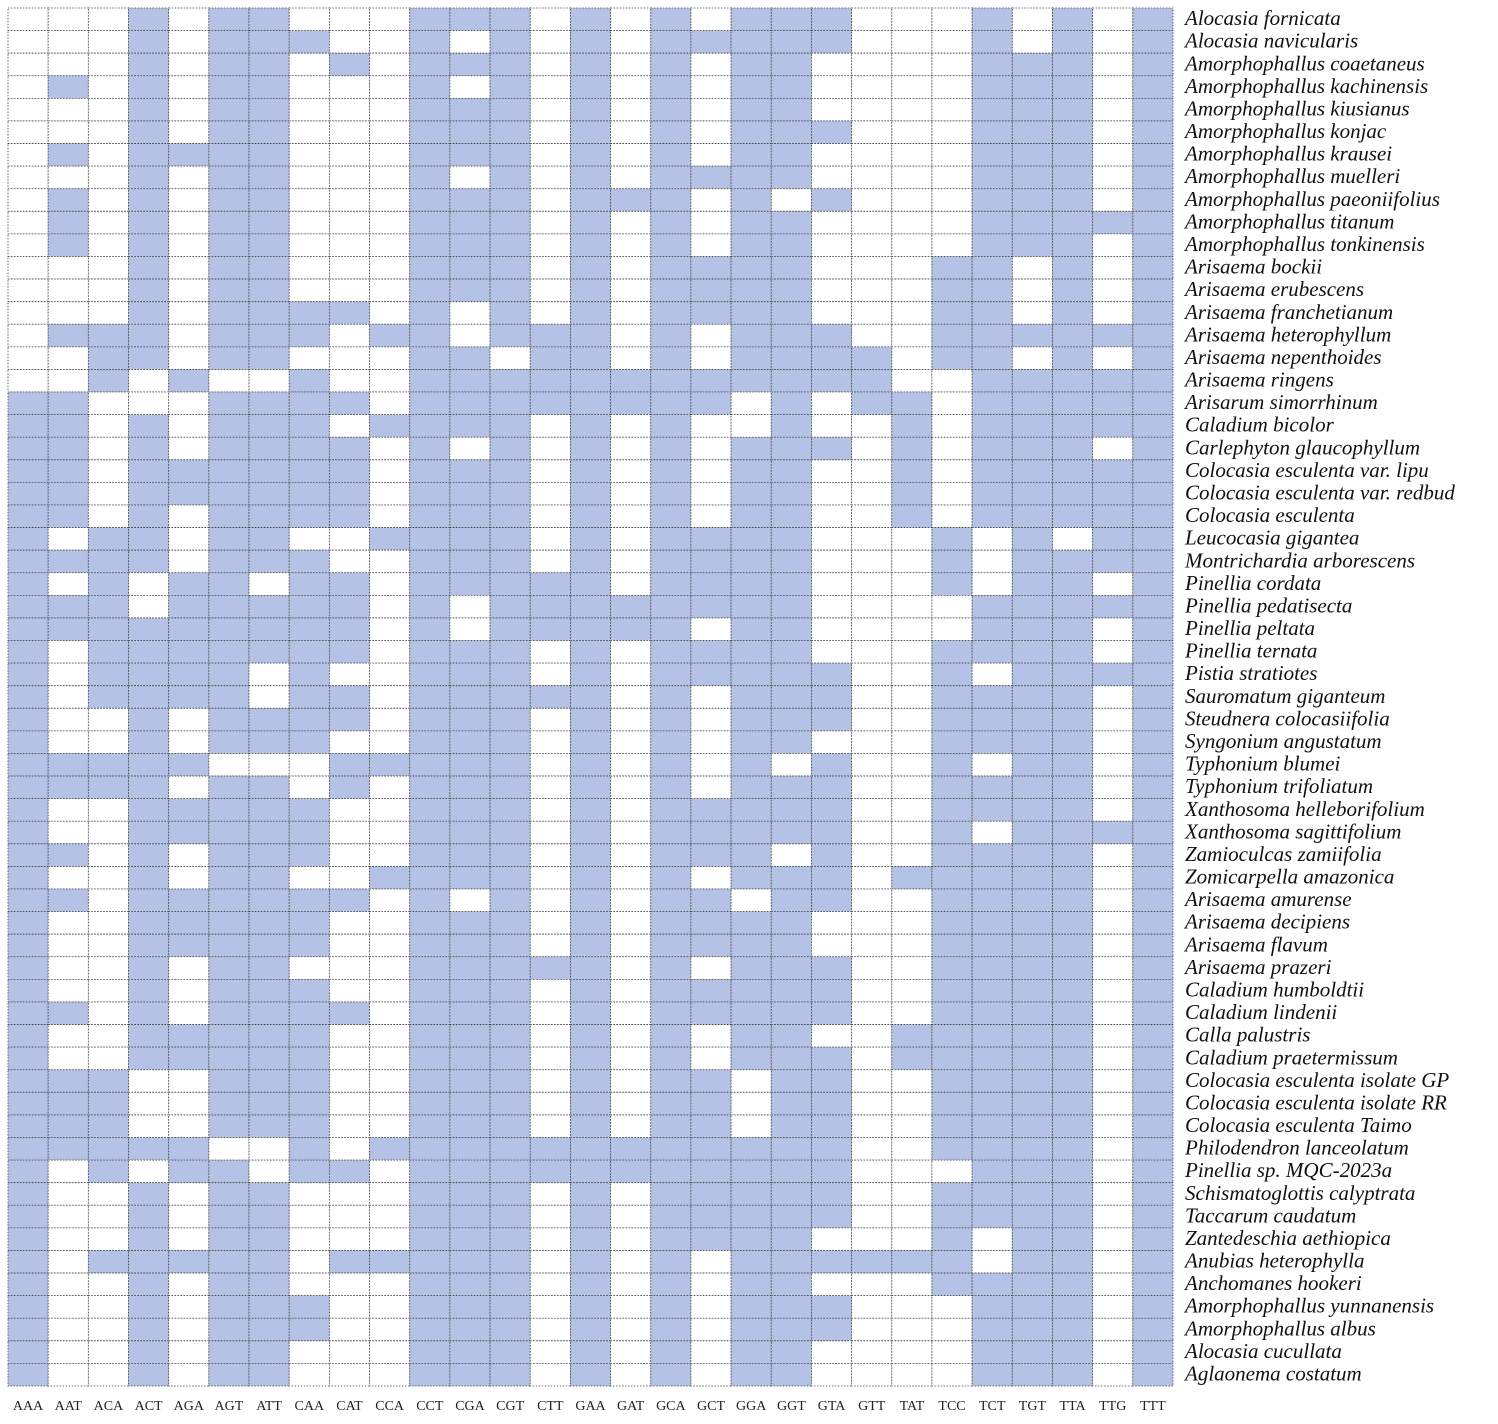  What do you see at coordinates (1283, 741) in the screenshot?
I see `species-label: Syngonium angustatum` at bounding box center [1283, 741].